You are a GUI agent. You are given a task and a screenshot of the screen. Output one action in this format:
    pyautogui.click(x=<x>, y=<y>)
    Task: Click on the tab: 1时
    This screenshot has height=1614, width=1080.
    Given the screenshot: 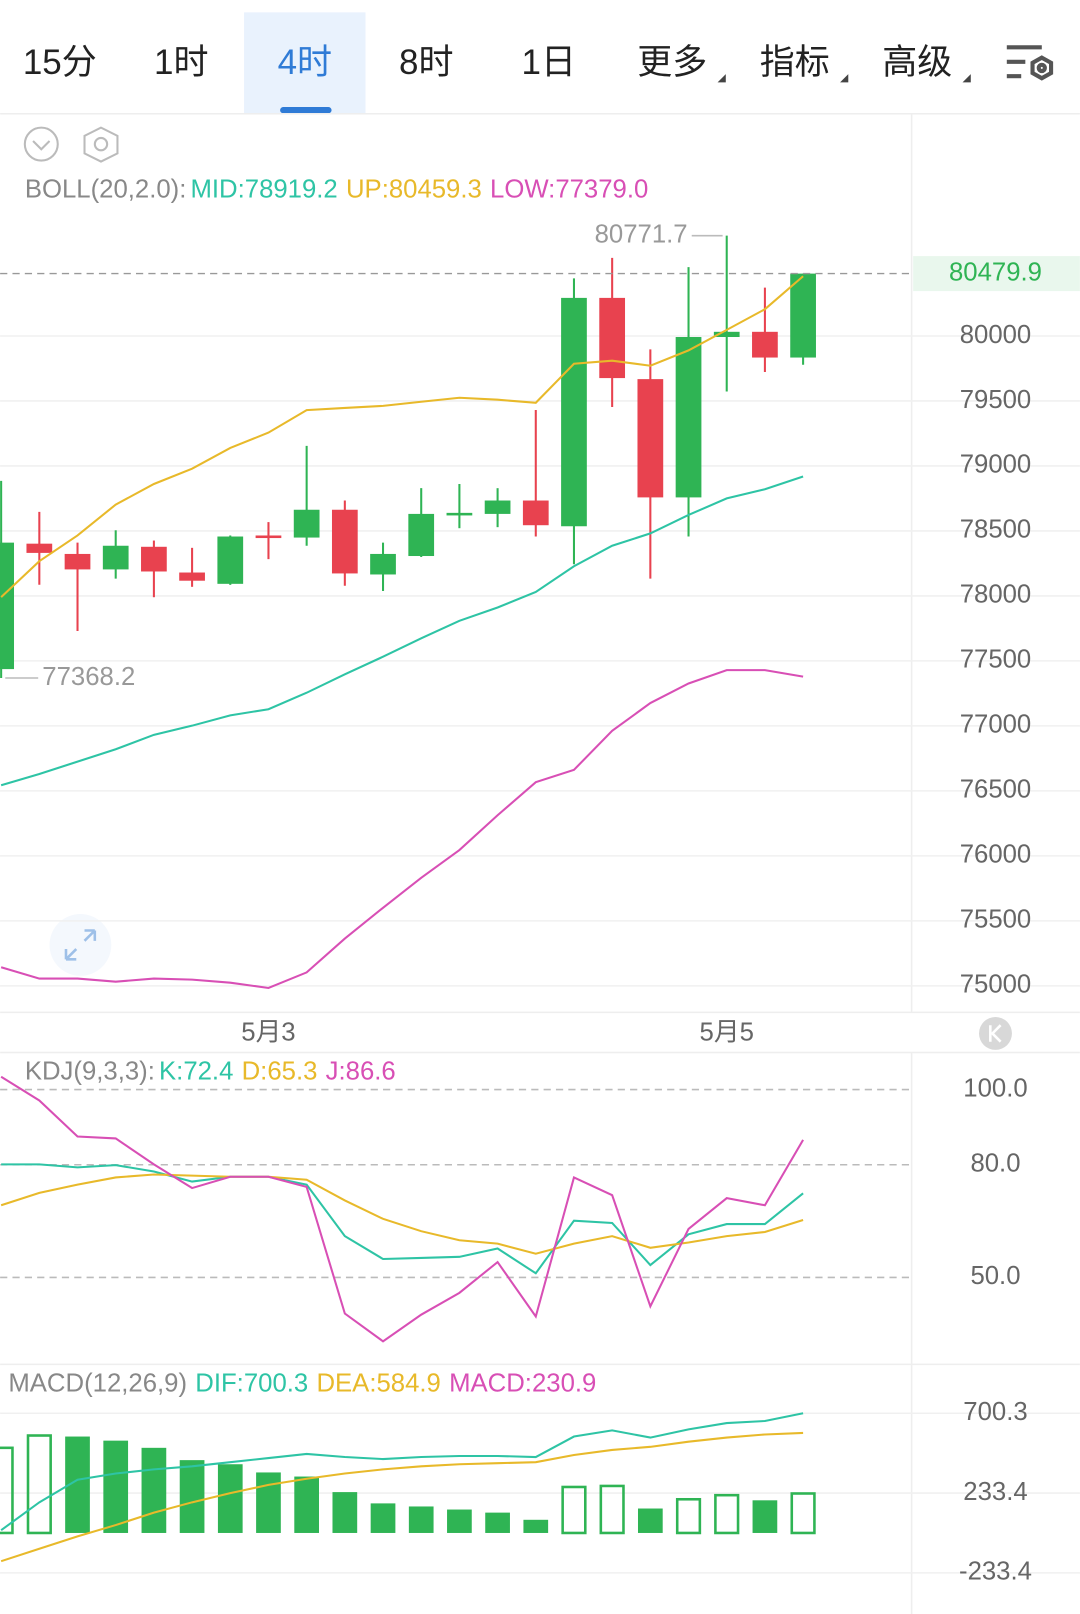 What is the action you would take?
    pyautogui.click(x=181, y=62)
    